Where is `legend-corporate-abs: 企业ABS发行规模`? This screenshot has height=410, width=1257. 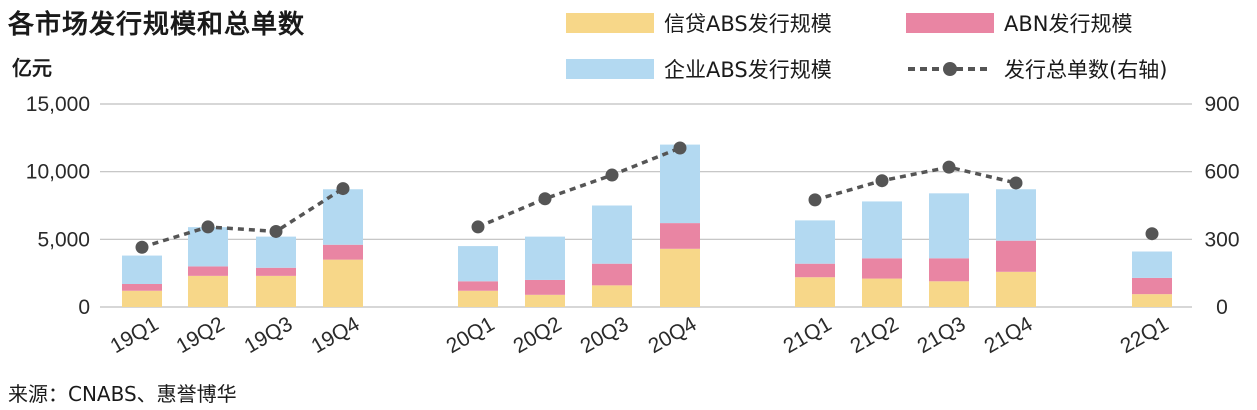 legend-corporate-abs: 企业ABS发行规模 is located at coordinates (699, 69).